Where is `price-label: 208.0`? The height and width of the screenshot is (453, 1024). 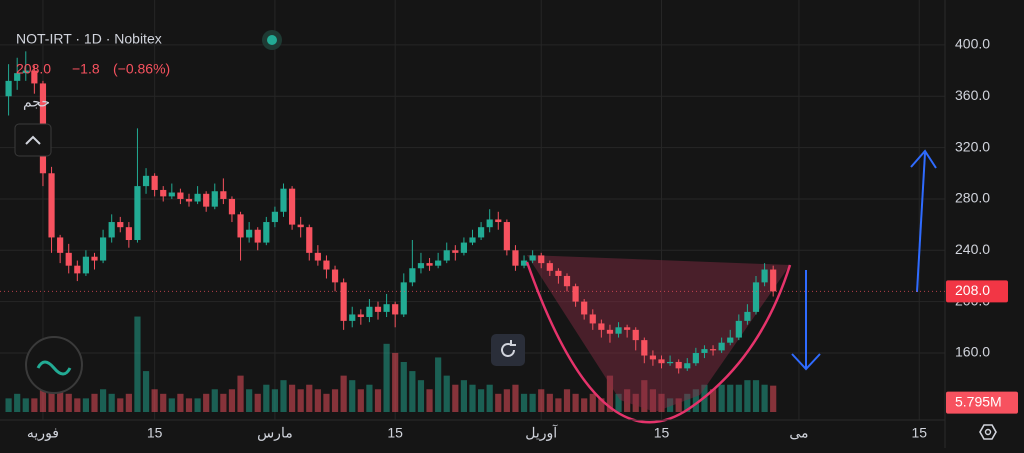
price-label: 208.0 is located at coordinates (972, 290).